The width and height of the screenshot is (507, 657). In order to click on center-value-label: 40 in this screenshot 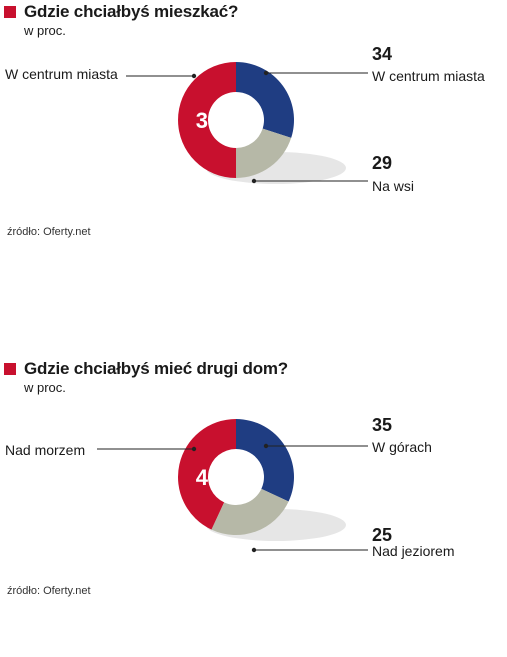, I will do `click(208, 477)`.